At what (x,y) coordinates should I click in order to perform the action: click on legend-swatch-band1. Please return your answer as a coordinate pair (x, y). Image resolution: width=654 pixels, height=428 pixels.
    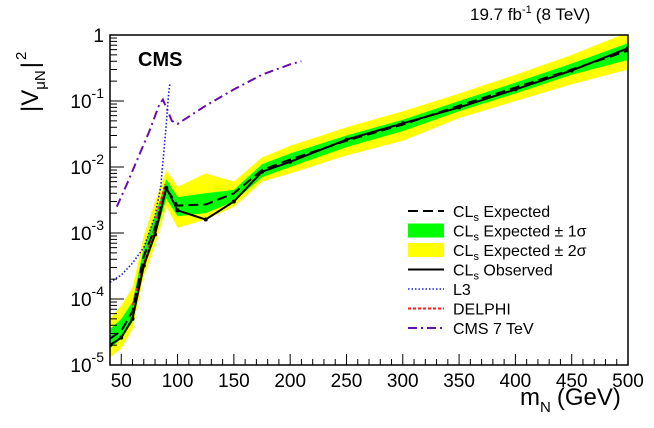
    Looking at the image, I should click on (426, 230).